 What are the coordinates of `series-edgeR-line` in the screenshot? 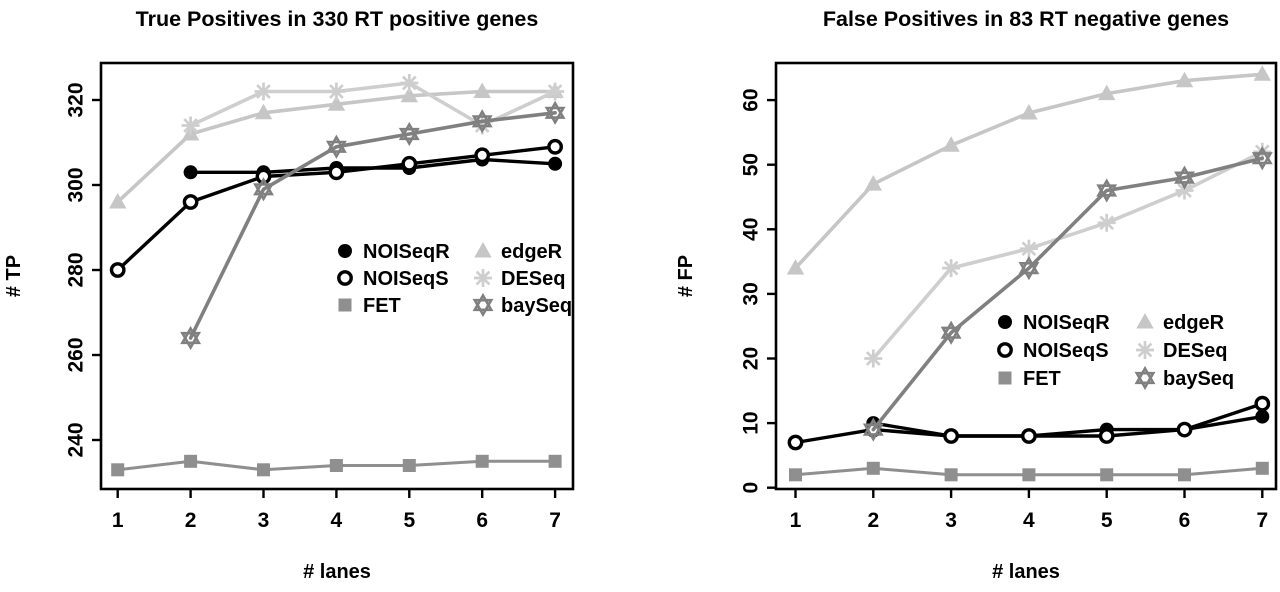 It's located at (1029, 171).